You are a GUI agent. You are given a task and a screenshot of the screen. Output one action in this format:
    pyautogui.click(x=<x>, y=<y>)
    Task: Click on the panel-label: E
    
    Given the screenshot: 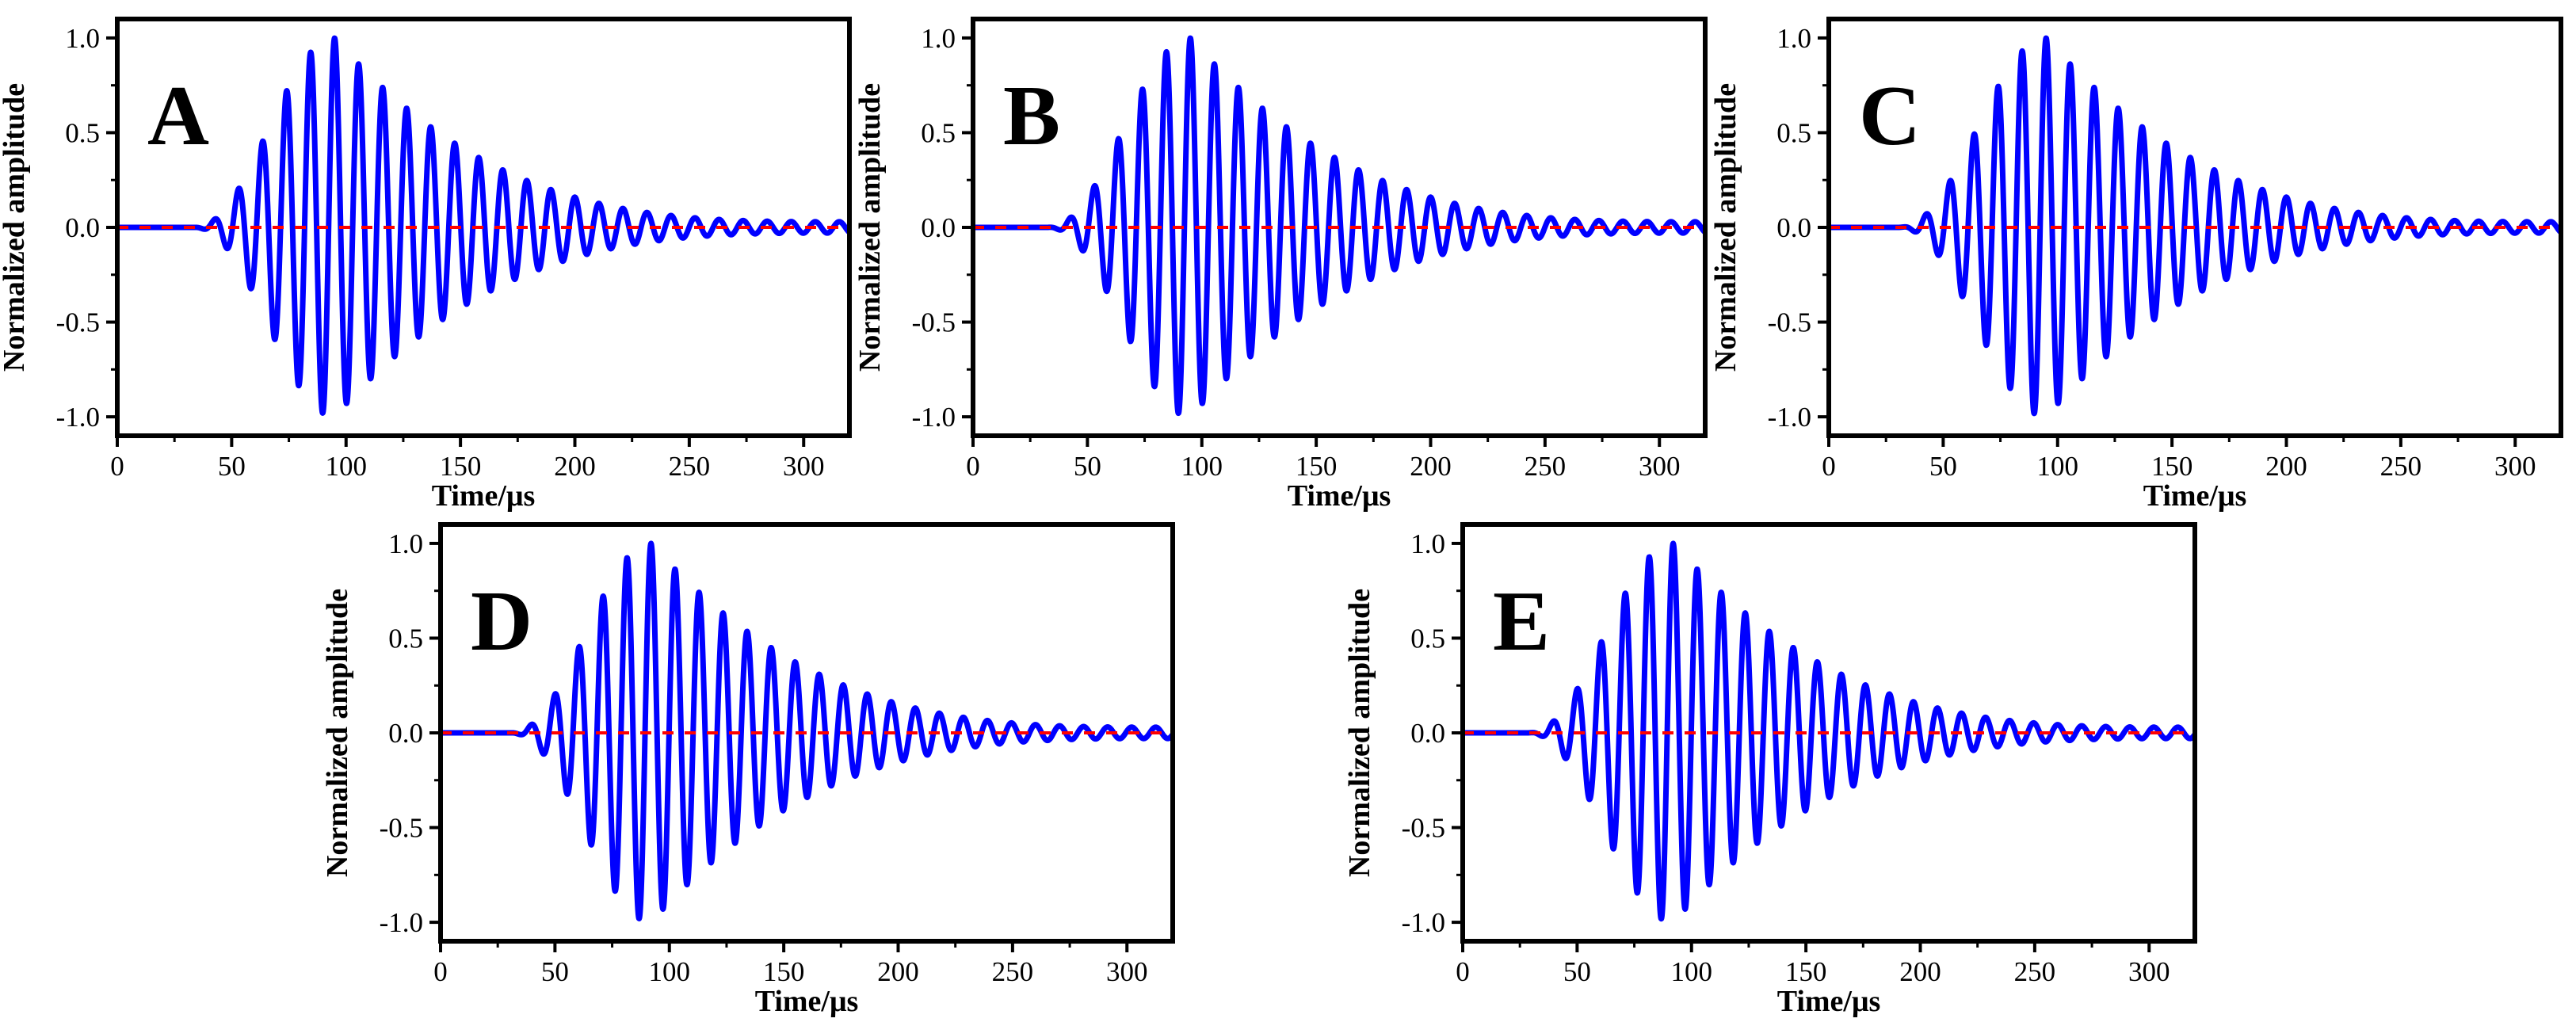 What is the action you would take?
    pyautogui.click(x=1521, y=621)
    